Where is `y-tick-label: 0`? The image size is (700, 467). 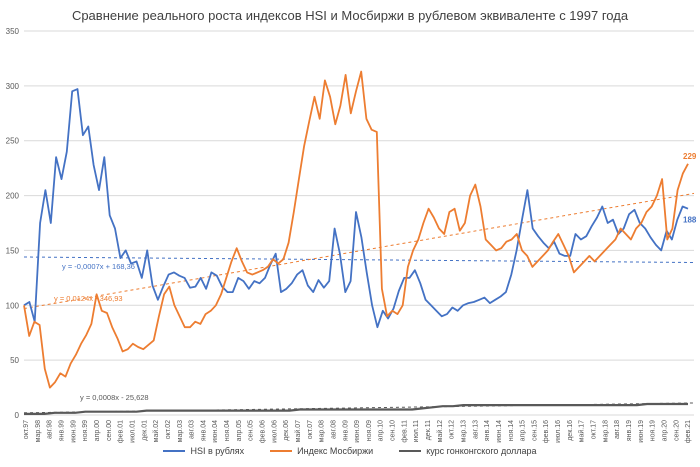 y-tick-label: 0 is located at coordinates (17, 415).